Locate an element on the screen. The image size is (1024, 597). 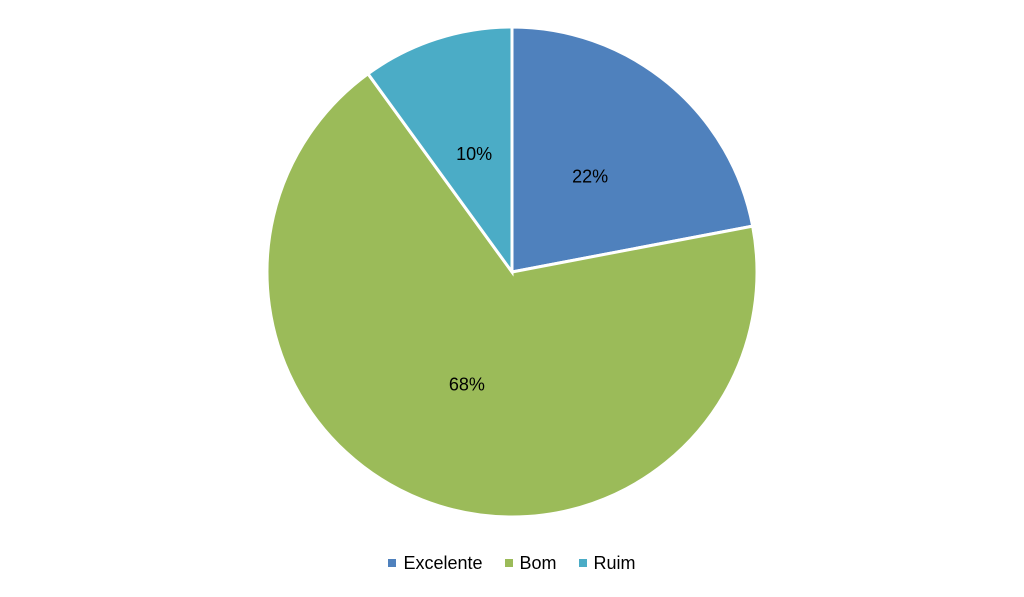
legend-item: Ruim is located at coordinates (607, 563).